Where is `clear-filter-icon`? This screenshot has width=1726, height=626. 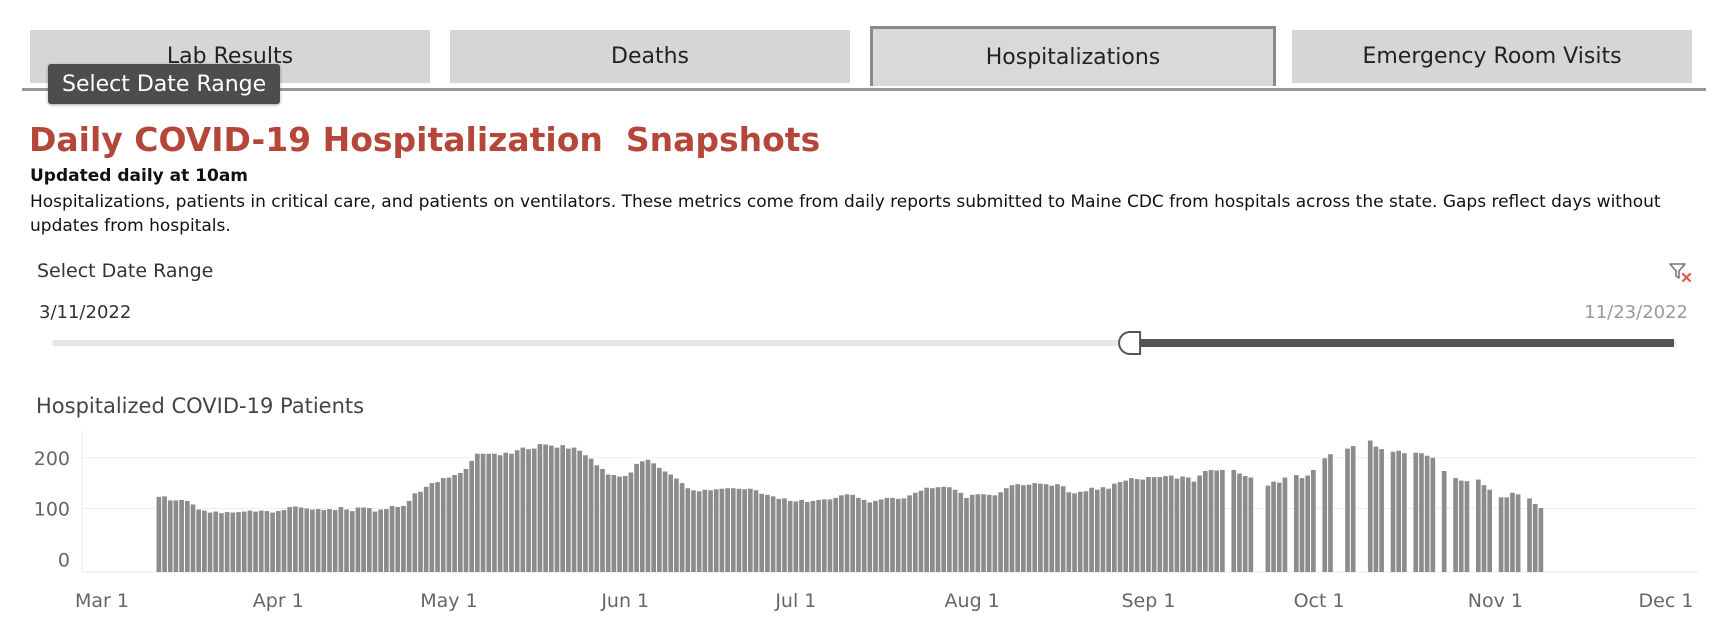
clear-filter-icon is located at coordinates (1680, 272).